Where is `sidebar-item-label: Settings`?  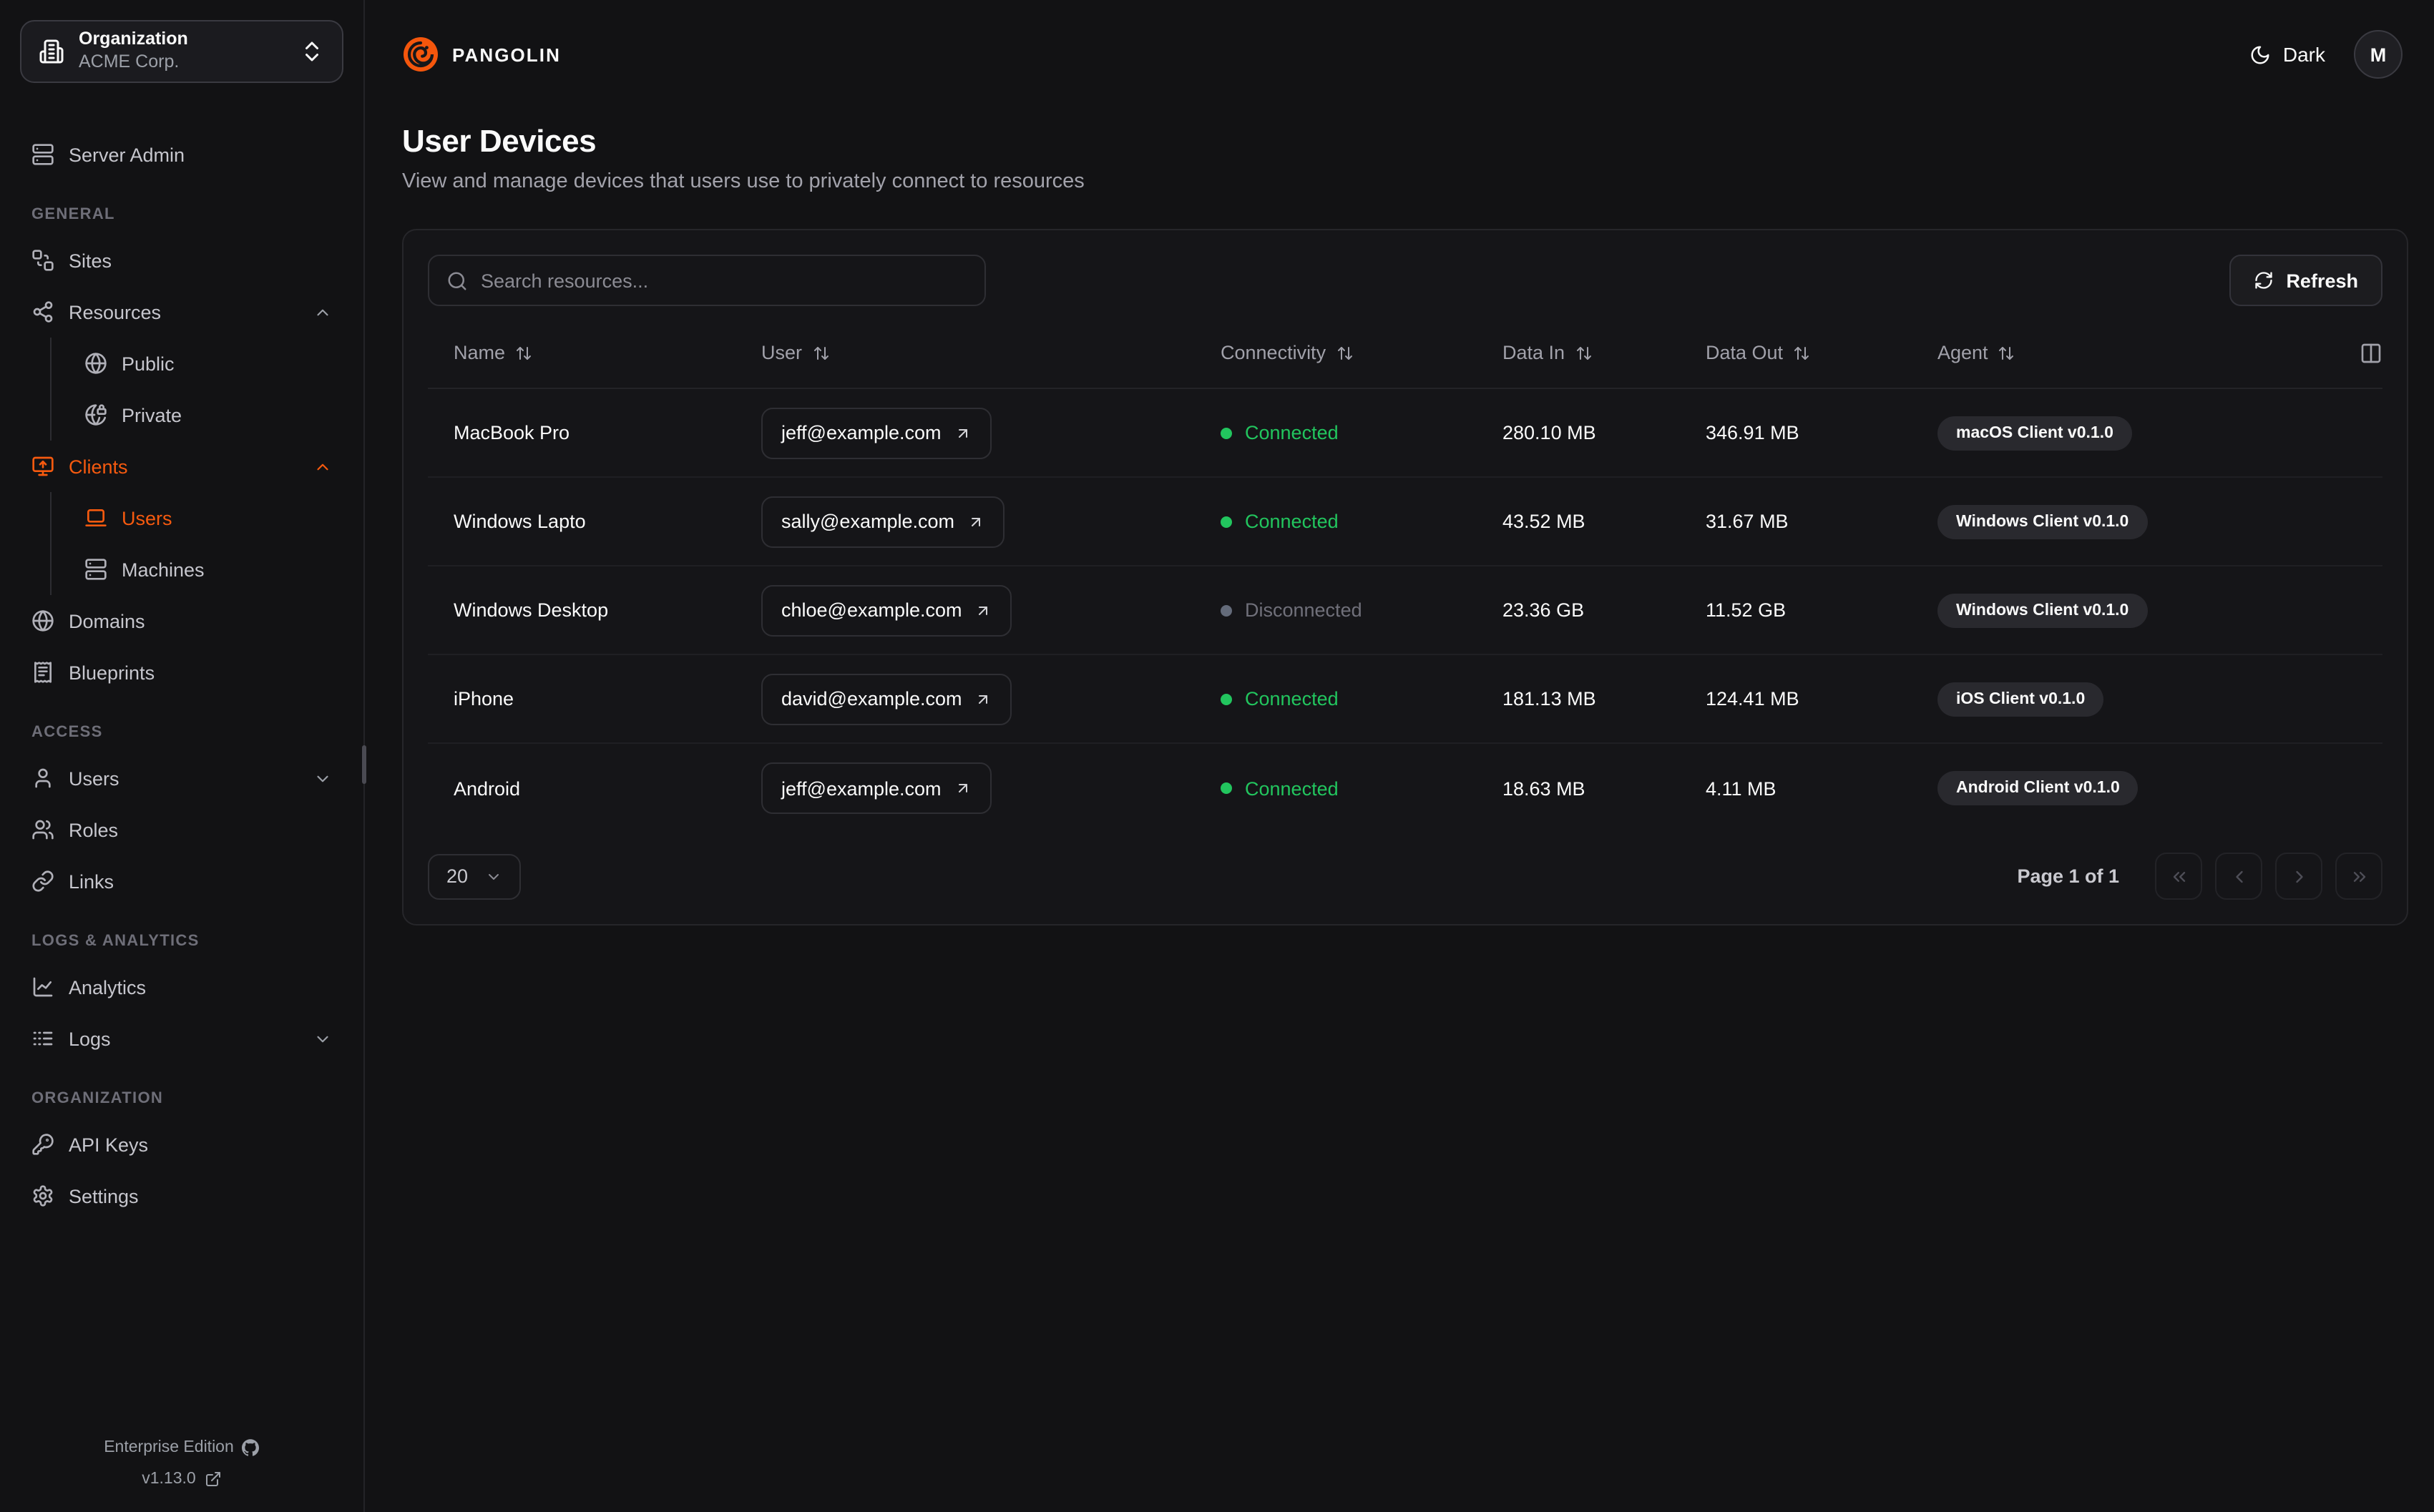
sidebar-item-label: Settings is located at coordinates (104, 1196).